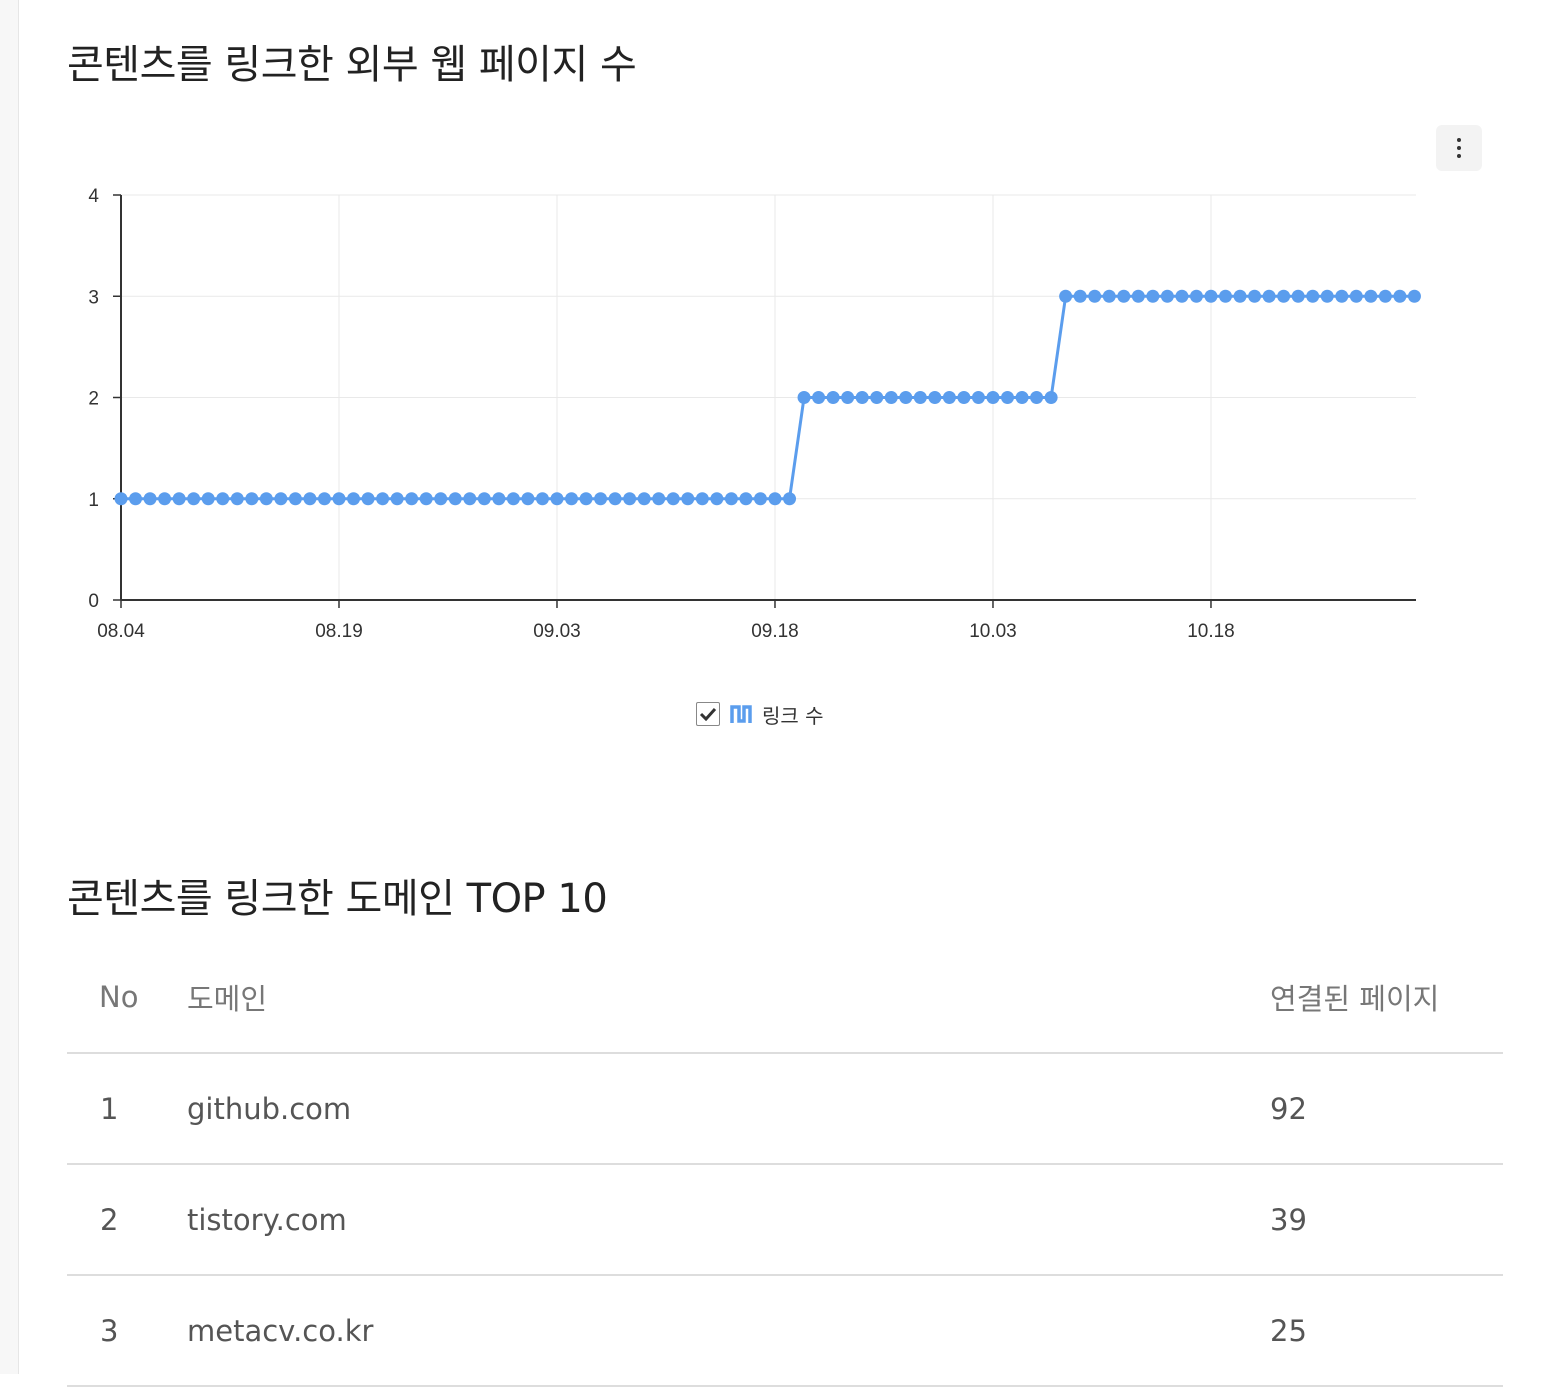  I want to click on chart-title: 콘텐츠를 링크한 외부 웹 페이지 수, so click(352, 65).